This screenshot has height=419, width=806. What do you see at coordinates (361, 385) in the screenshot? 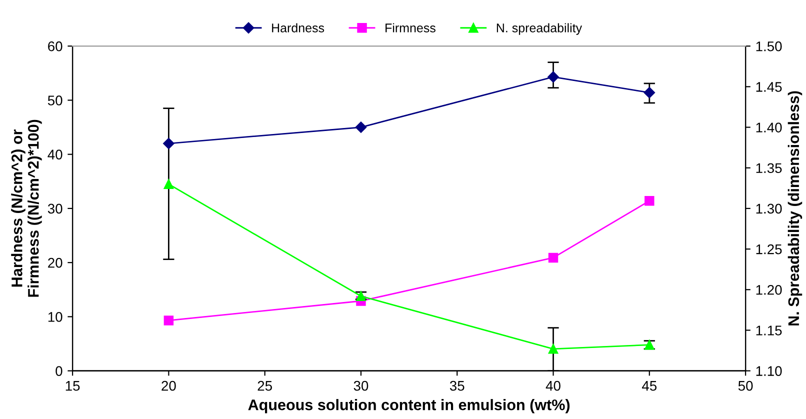
I see `x-tick-label: 30` at bounding box center [361, 385].